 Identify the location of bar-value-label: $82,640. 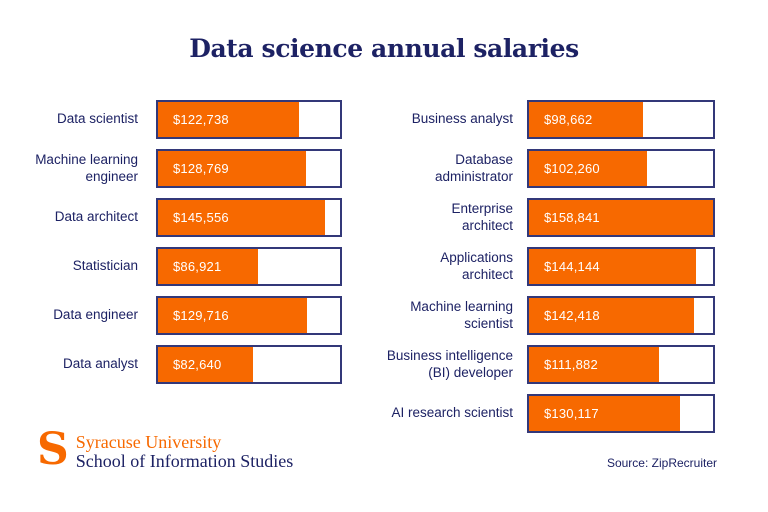
(197, 364).